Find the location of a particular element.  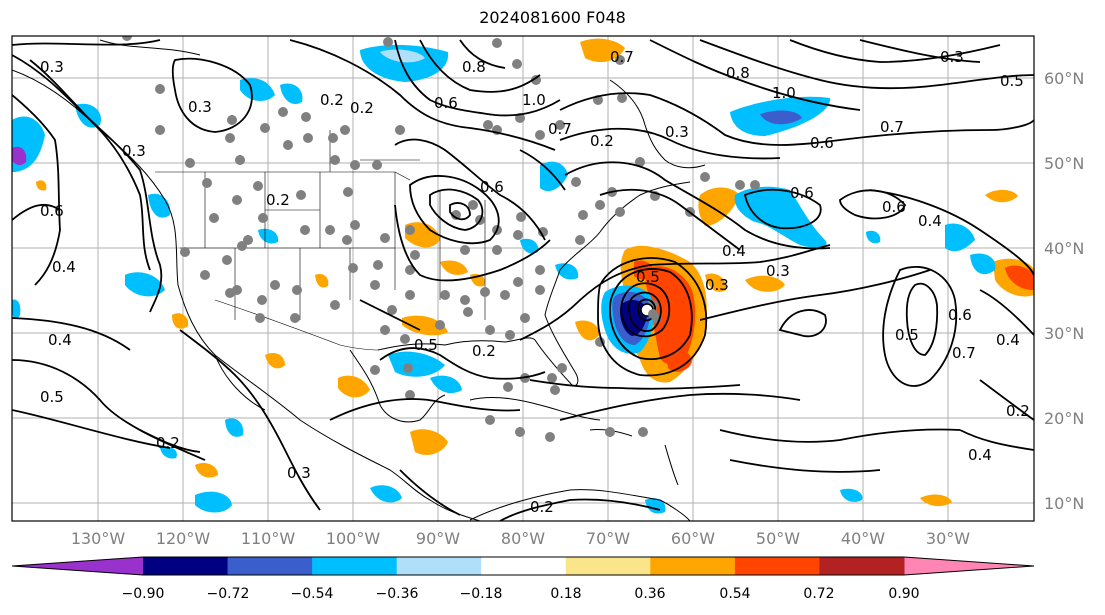

latitude-label: 40°N is located at coordinates (1064, 248).